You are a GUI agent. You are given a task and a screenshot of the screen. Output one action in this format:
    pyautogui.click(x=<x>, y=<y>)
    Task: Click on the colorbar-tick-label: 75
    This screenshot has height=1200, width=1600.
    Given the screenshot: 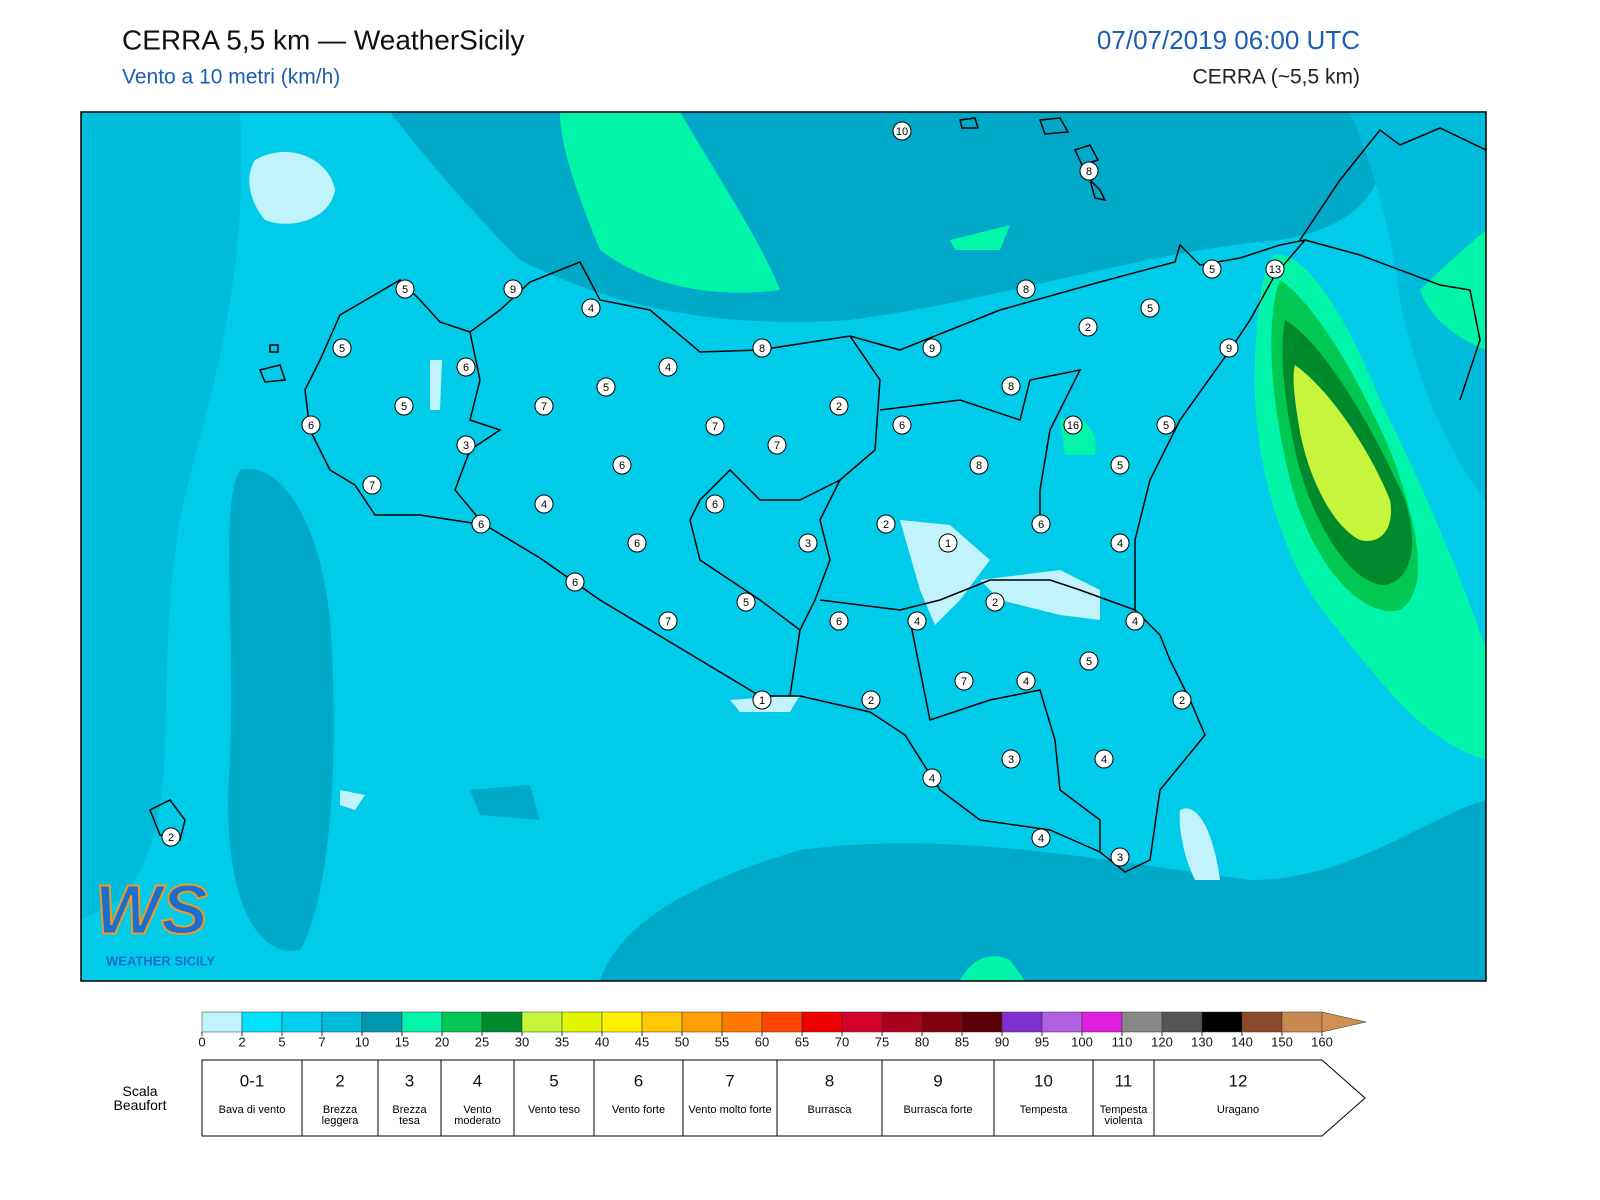 What is the action you would take?
    pyautogui.click(x=882, y=1041)
    